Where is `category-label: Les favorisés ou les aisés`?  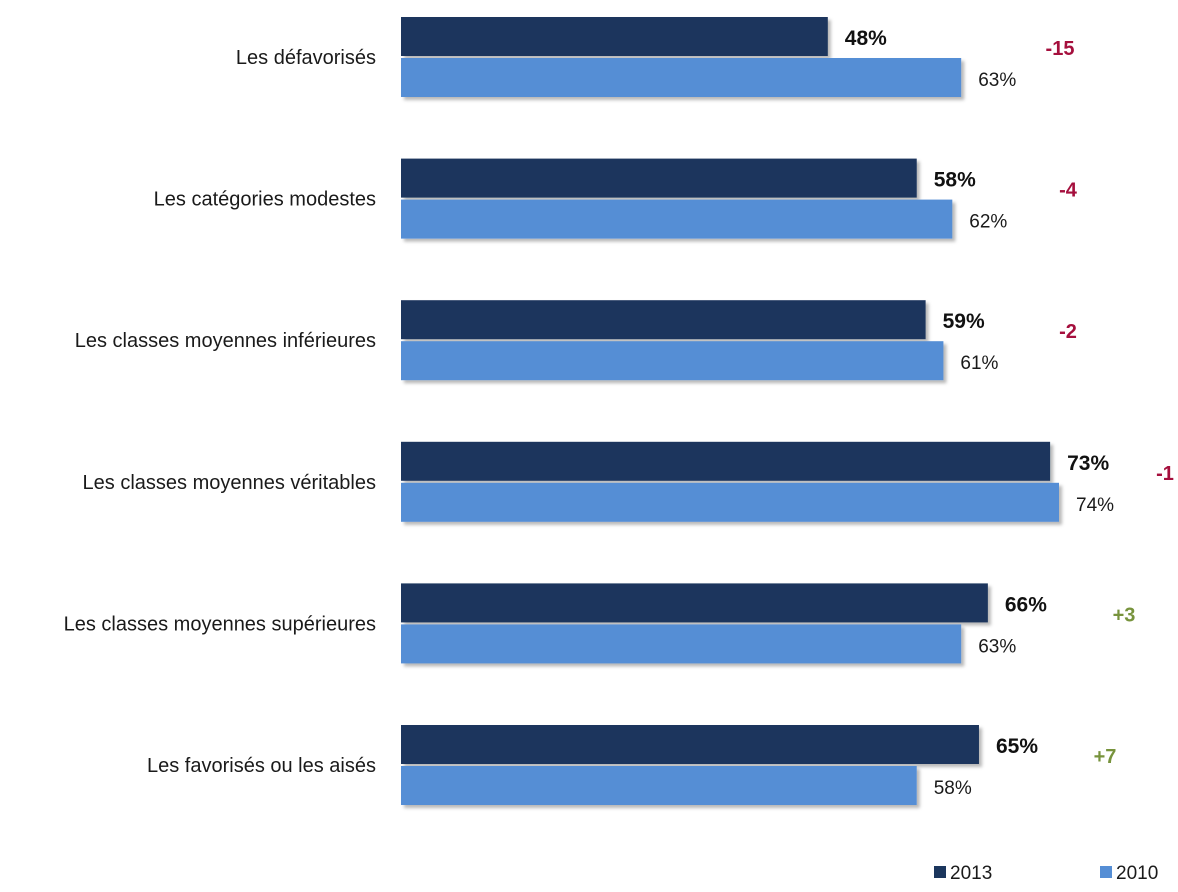 category-label: Les favorisés ou les aisés is located at coordinates (261, 766).